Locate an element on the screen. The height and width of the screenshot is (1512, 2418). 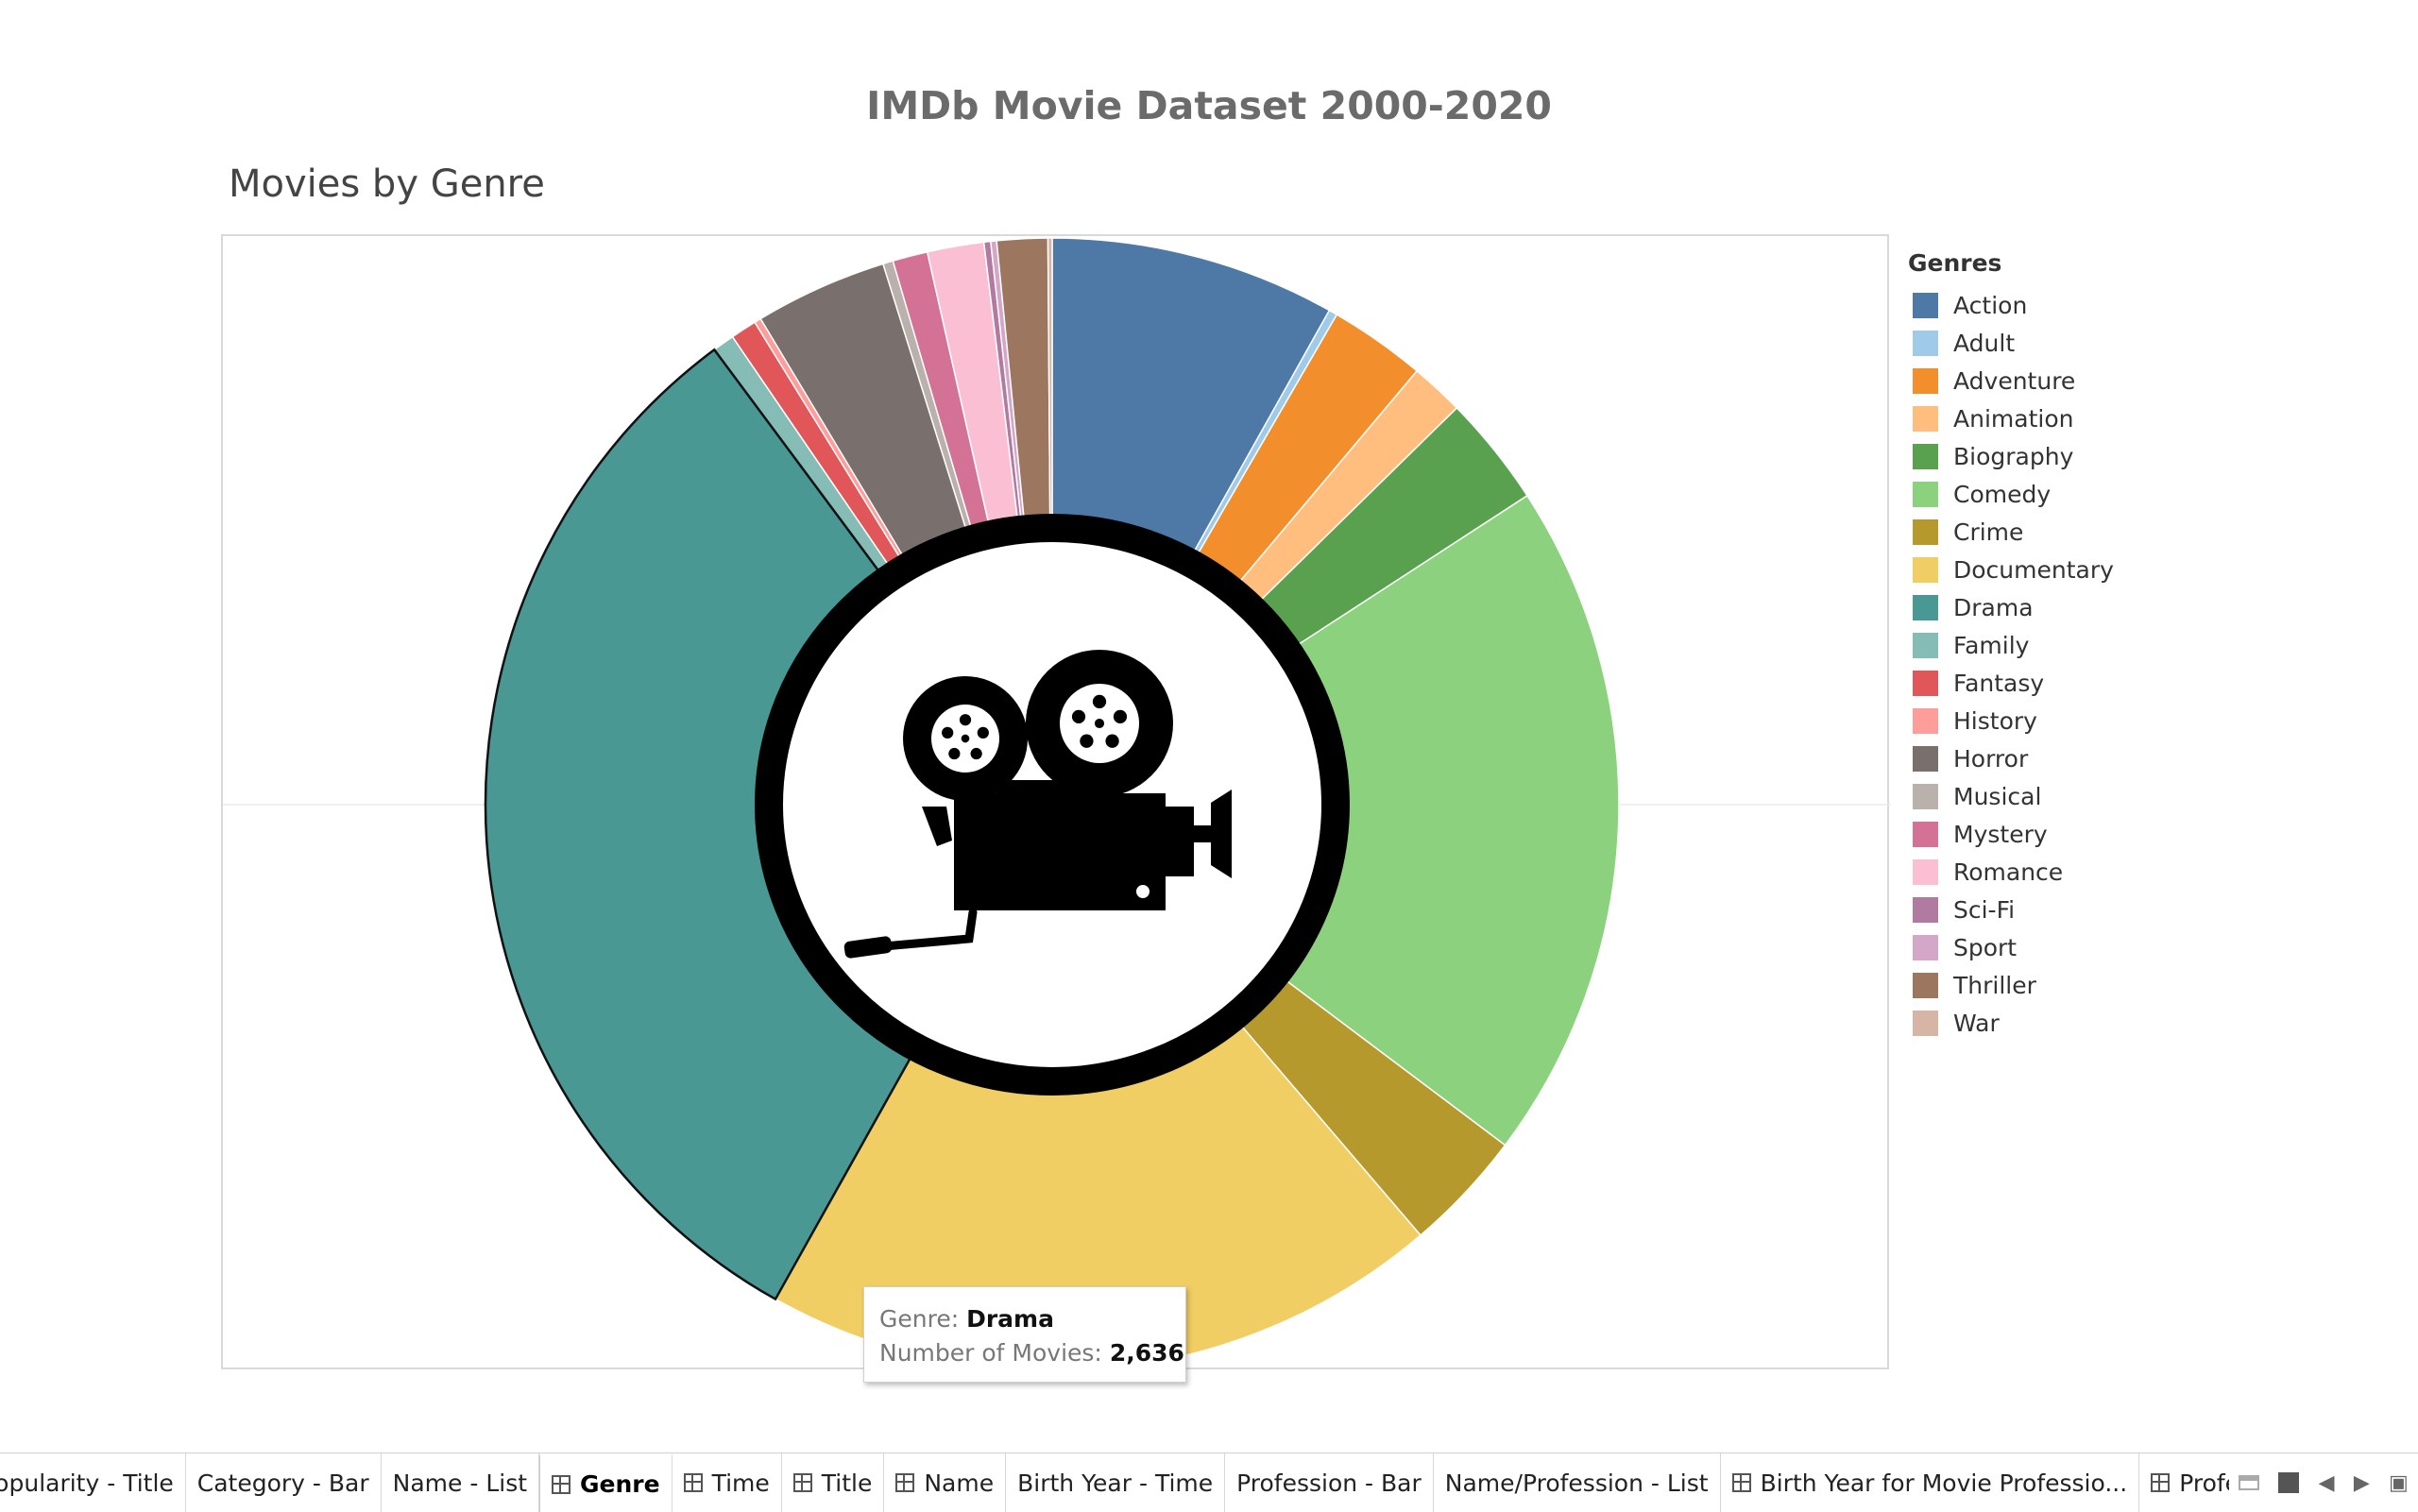
next-sheet-icon: ▶ is located at coordinates (2361, 1482).